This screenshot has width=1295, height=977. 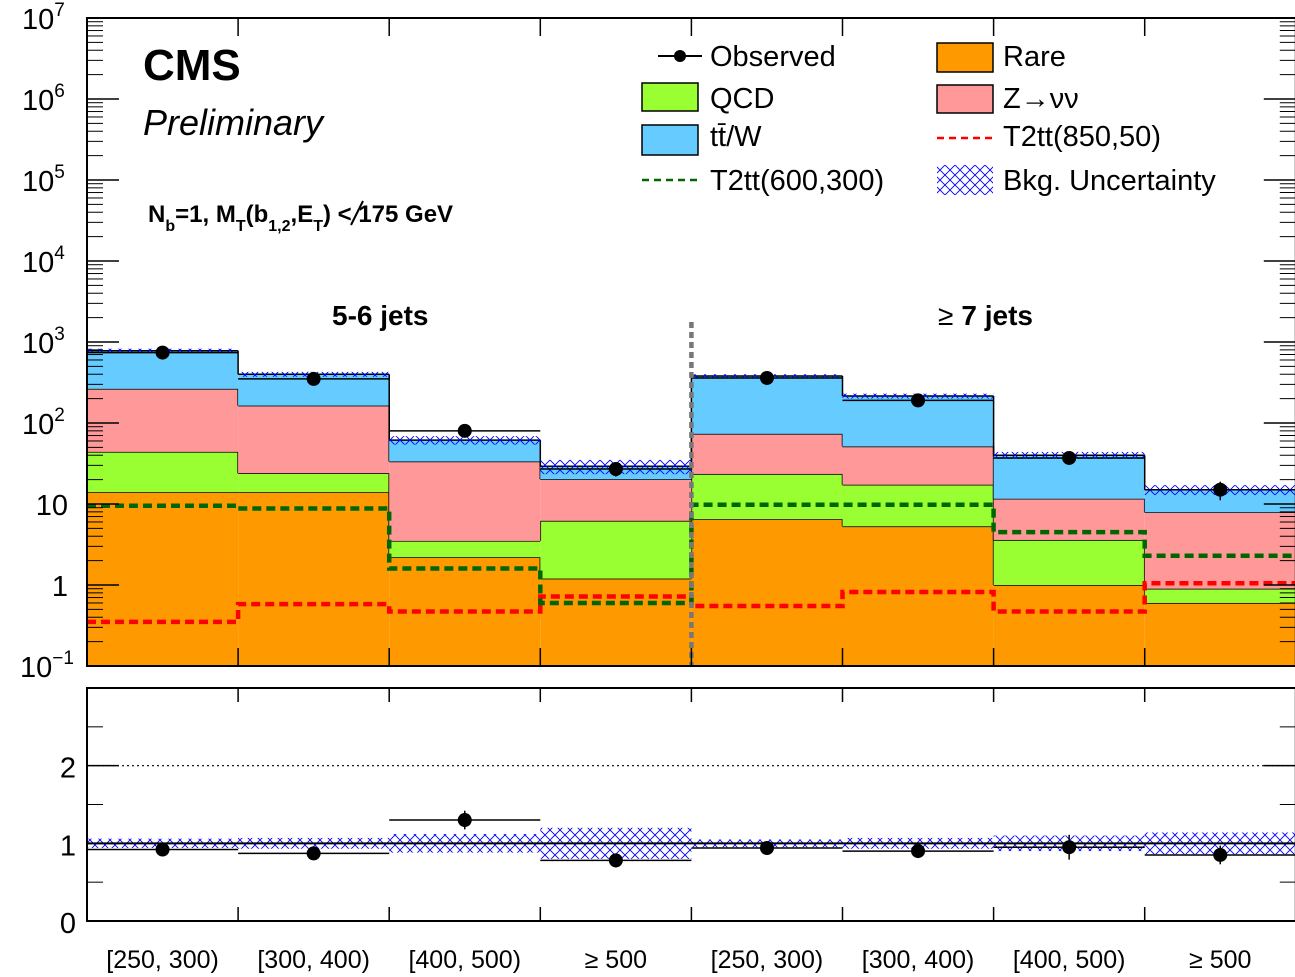 I want to click on legend-entry-bkg-uncertainty: Bkg. Uncertainty, so click(x=1076, y=181).